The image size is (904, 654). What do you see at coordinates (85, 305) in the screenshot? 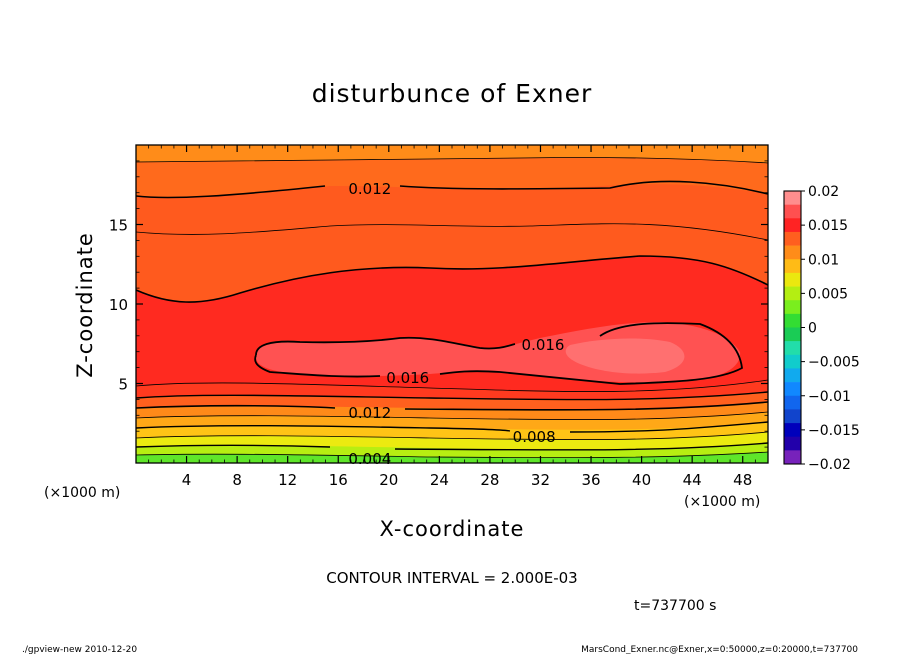
I see `y-axis-label: Z-coordinate` at bounding box center [85, 305].